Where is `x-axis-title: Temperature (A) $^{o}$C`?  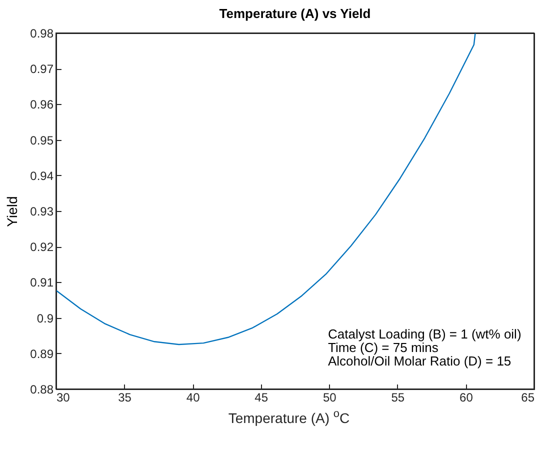 x-axis-title: Temperature (A) $^{o}$C is located at coordinates (289, 417).